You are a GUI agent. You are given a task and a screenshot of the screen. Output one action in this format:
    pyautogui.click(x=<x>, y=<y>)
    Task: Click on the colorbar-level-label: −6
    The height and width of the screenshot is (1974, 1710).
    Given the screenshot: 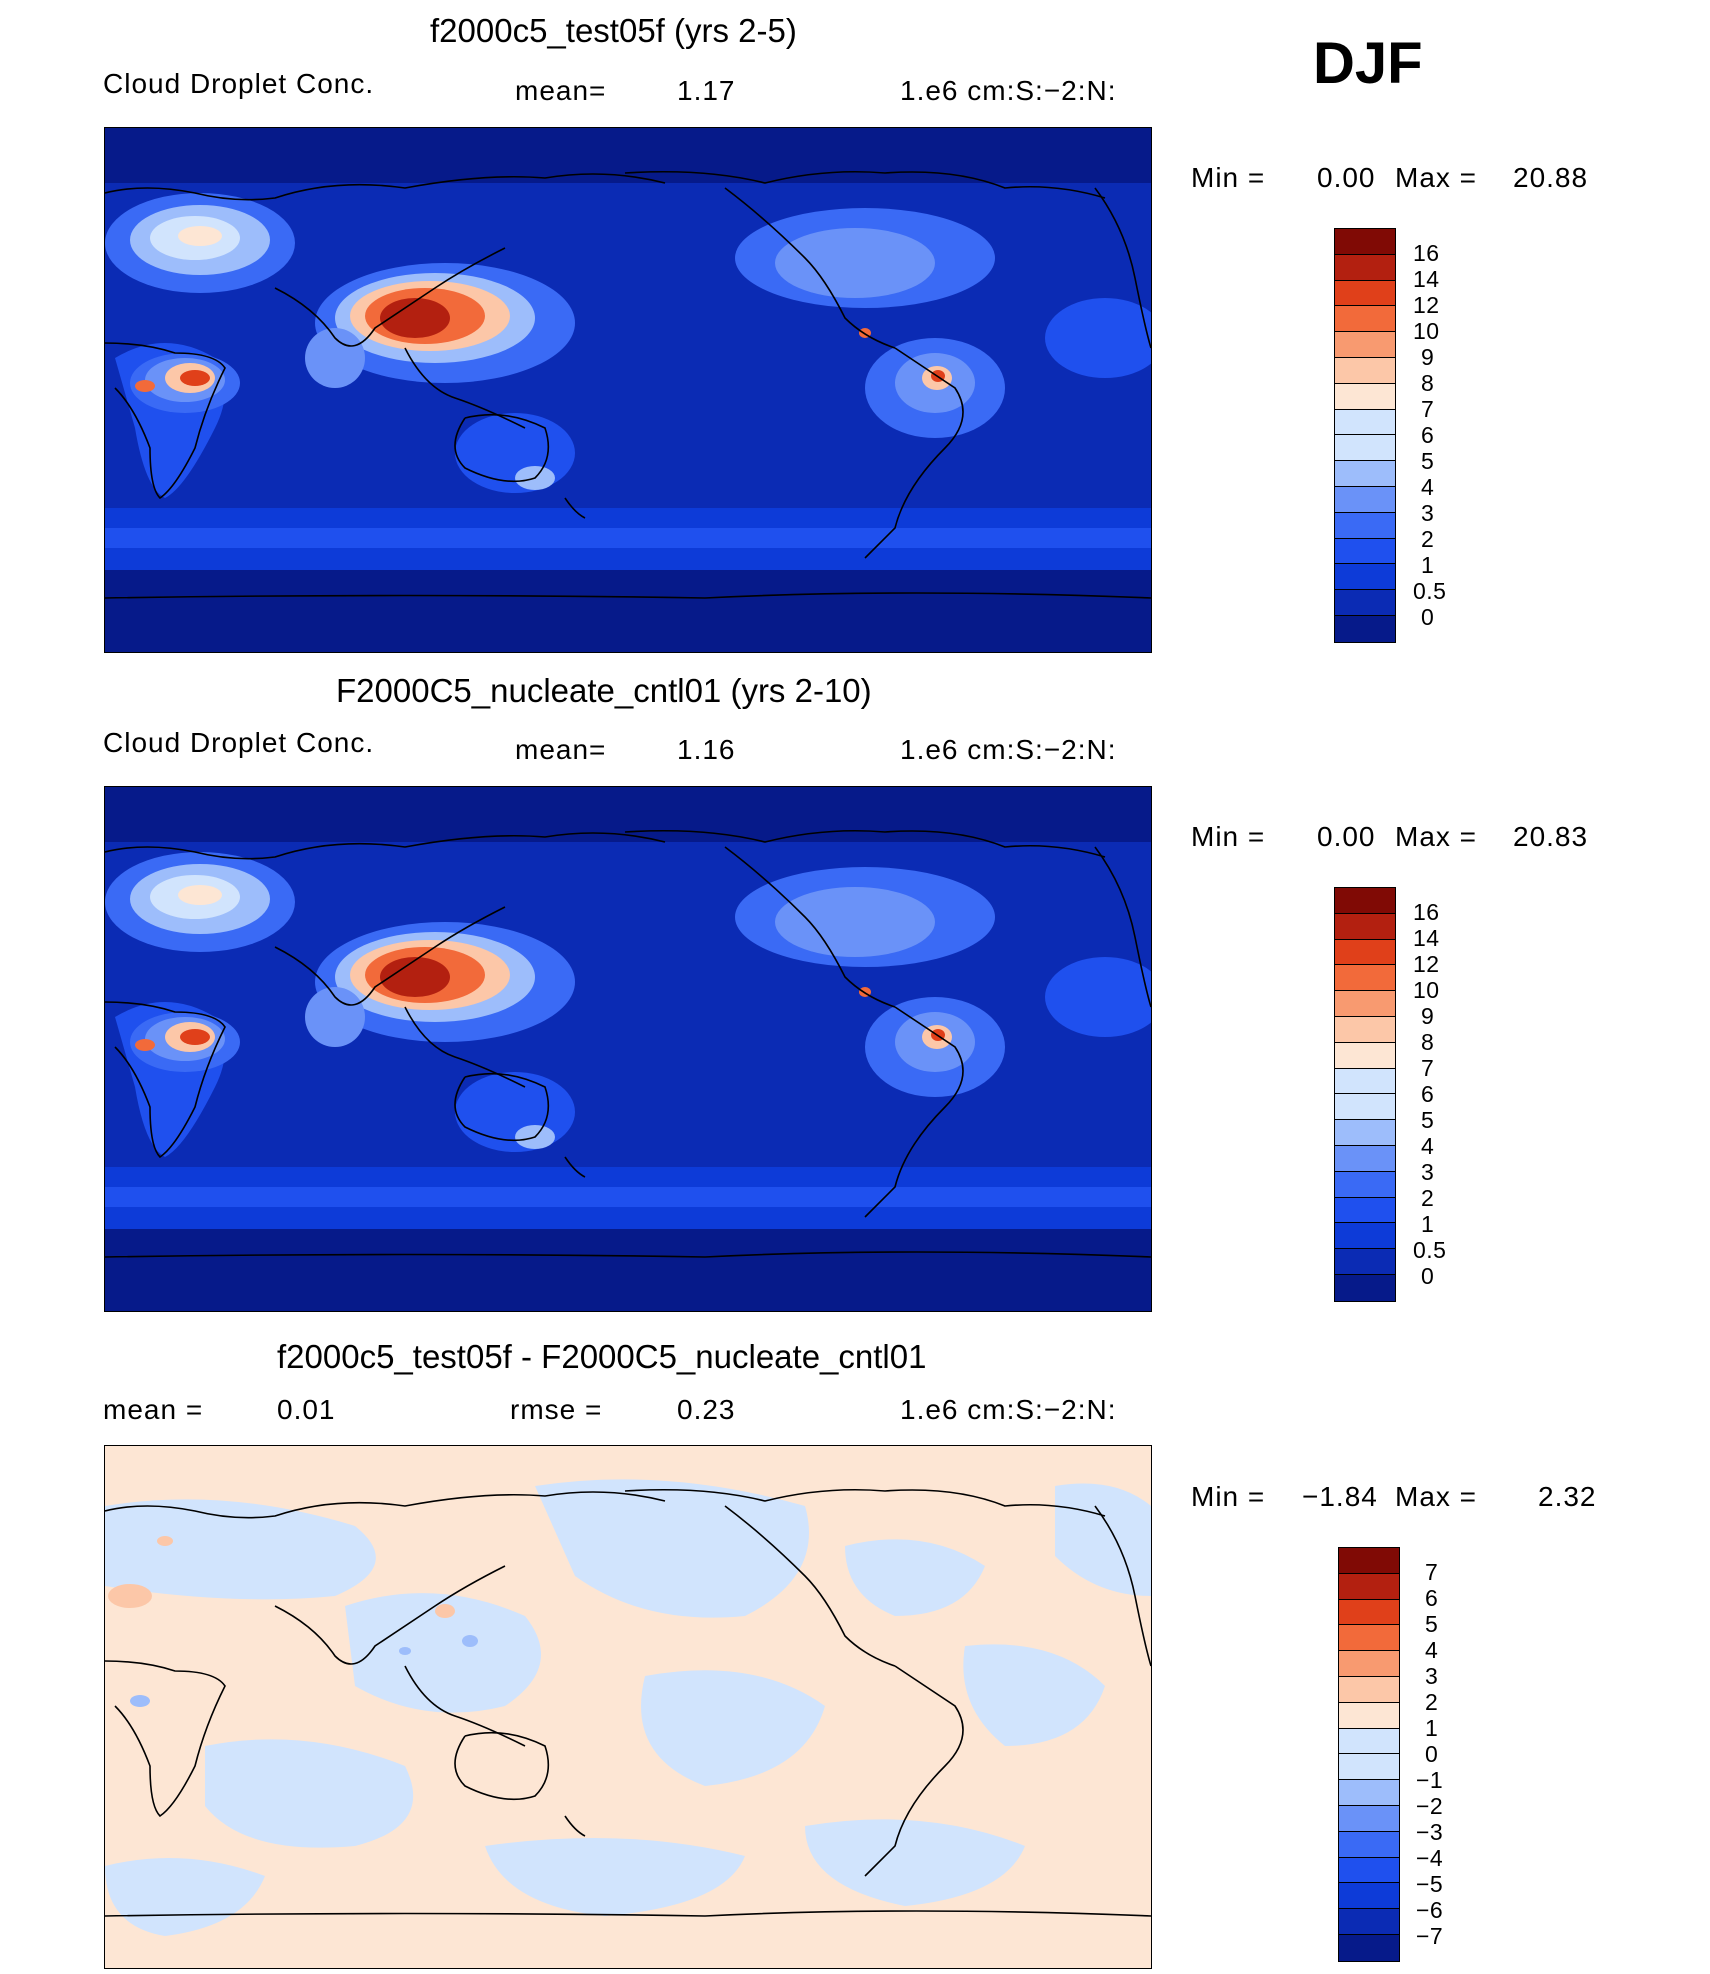 What is the action you would take?
    pyautogui.click(x=1430, y=1910)
    